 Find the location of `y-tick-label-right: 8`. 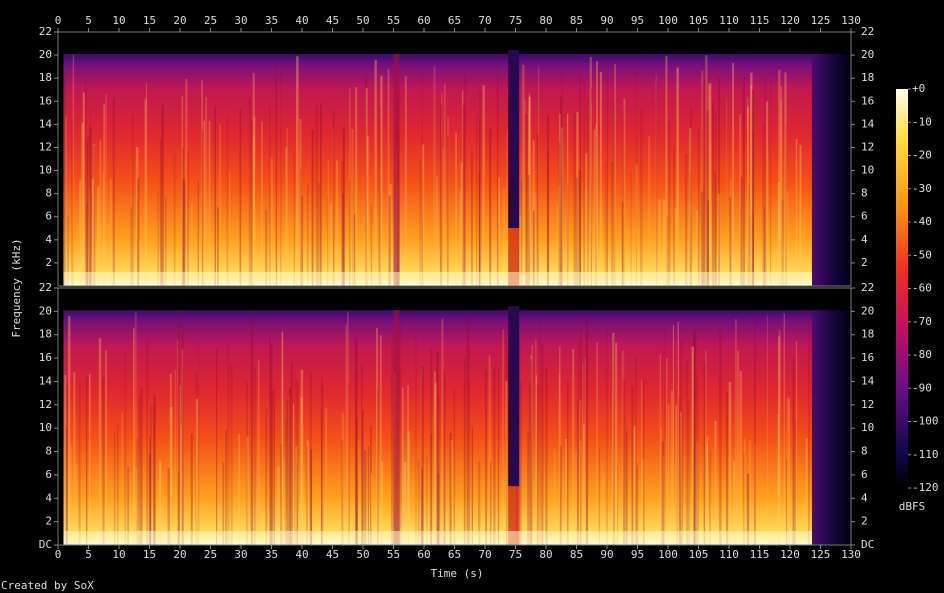

y-tick-label-right: 8 is located at coordinates (864, 193).